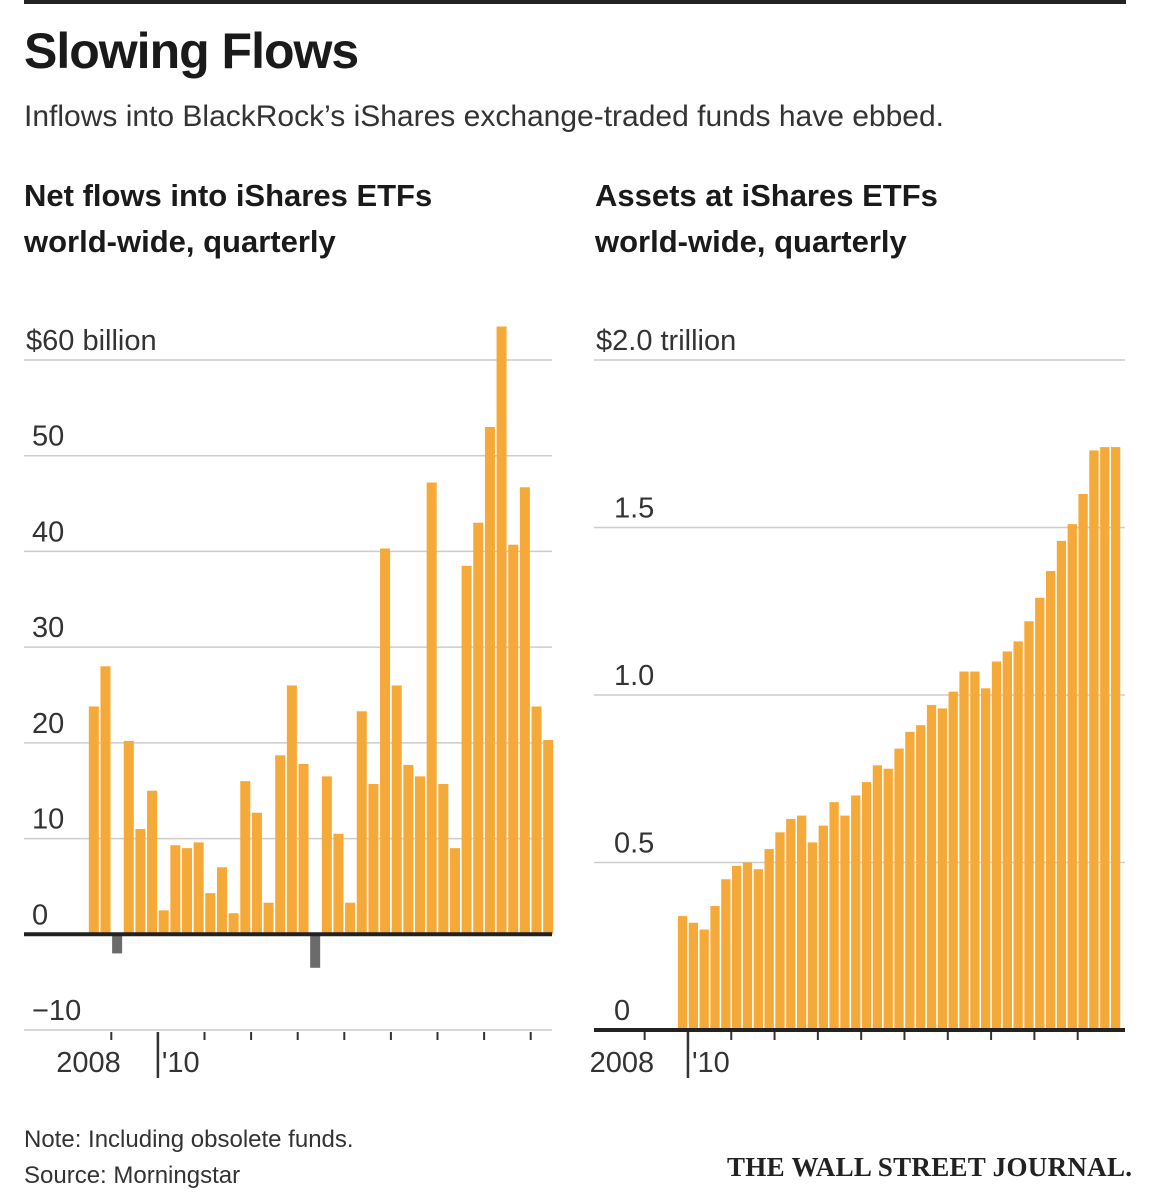  Describe the element at coordinates (666, 341) in the screenshot. I see `y-tick-label: $2.0 trillion` at that location.